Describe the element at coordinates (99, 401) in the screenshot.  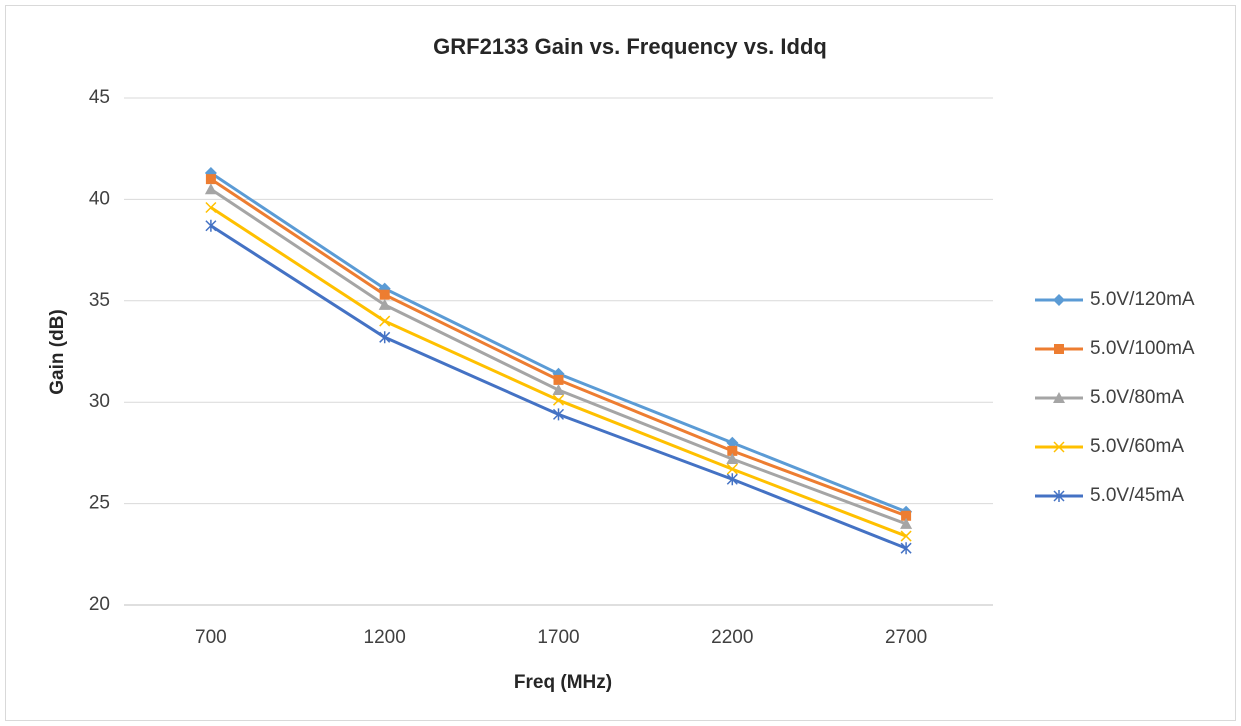
I see `y-tick-label: 30` at that location.